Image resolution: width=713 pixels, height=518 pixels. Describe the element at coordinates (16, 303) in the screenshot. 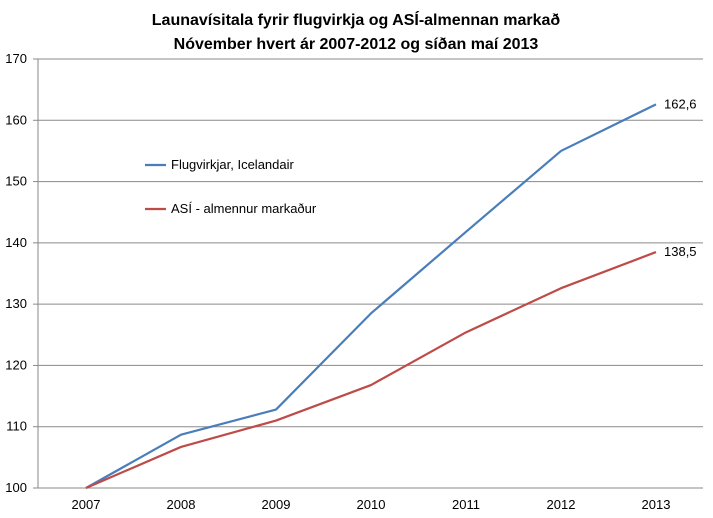

I see `y-tick-label: 130` at that location.